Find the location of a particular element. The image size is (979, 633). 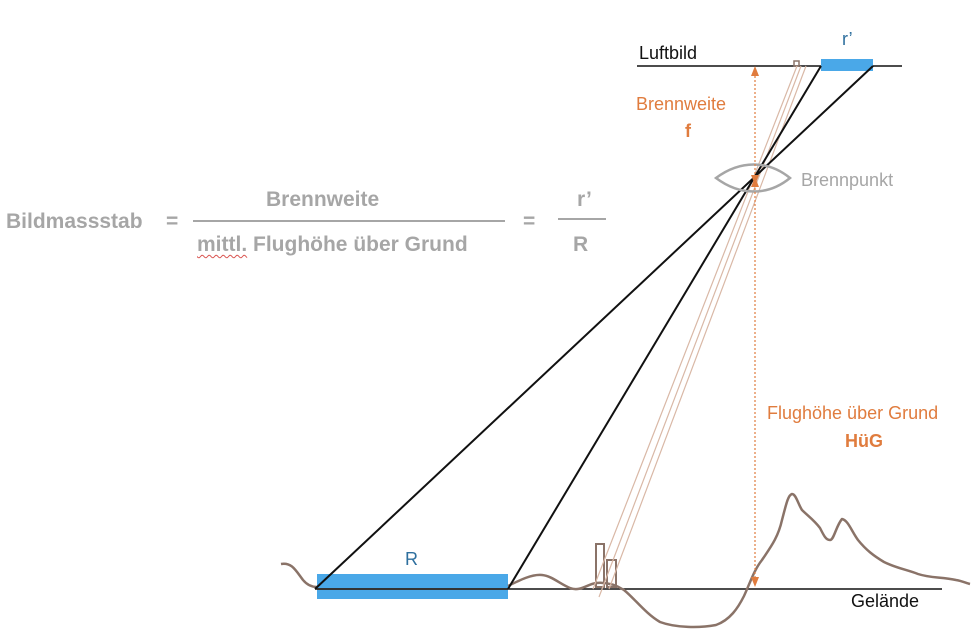

formula-denominator: mittl. Flughöhe über Grund is located at coordinates (332, 244).